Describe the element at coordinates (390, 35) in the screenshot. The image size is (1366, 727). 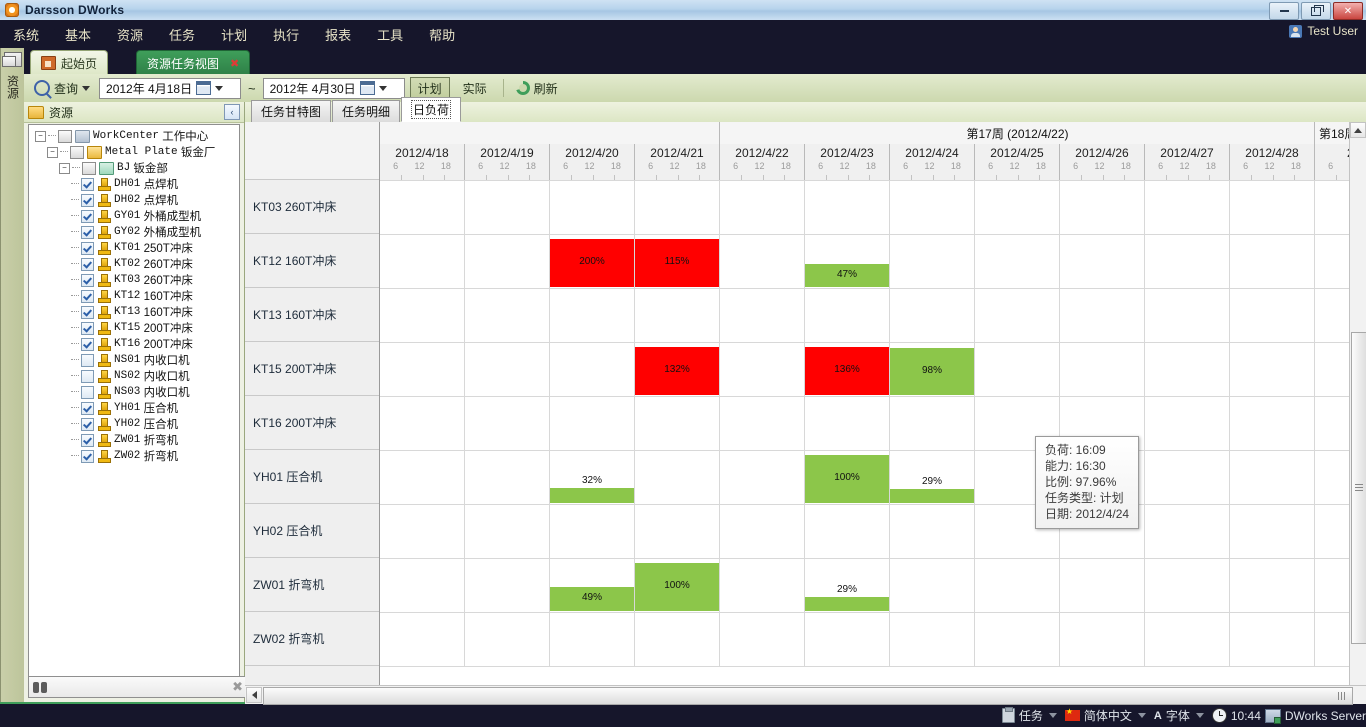
I see `menu-item-tools: 工具` at that location.